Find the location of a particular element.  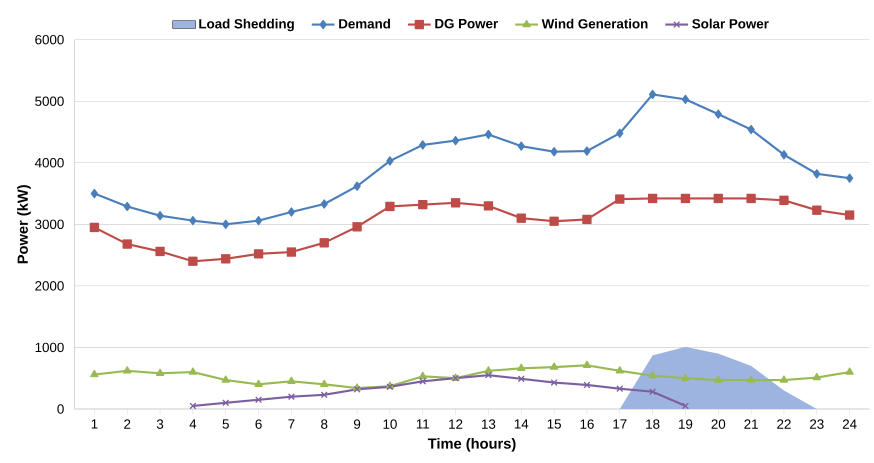

x-tick-label: 23 is located at coordinates (817, 424).